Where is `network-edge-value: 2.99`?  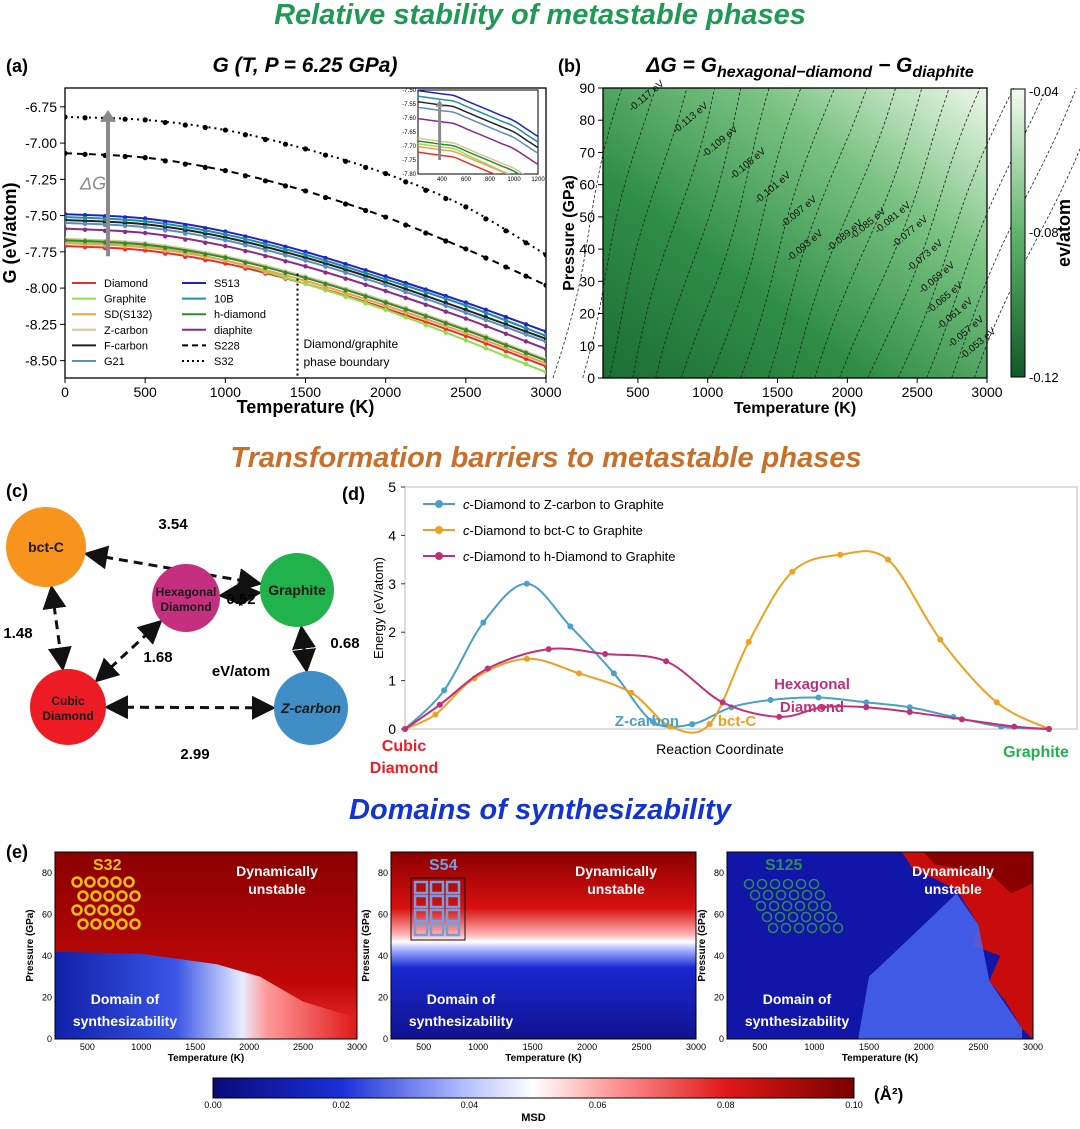
network-edge-value: 2.99 is located at coordinates (194, 754).